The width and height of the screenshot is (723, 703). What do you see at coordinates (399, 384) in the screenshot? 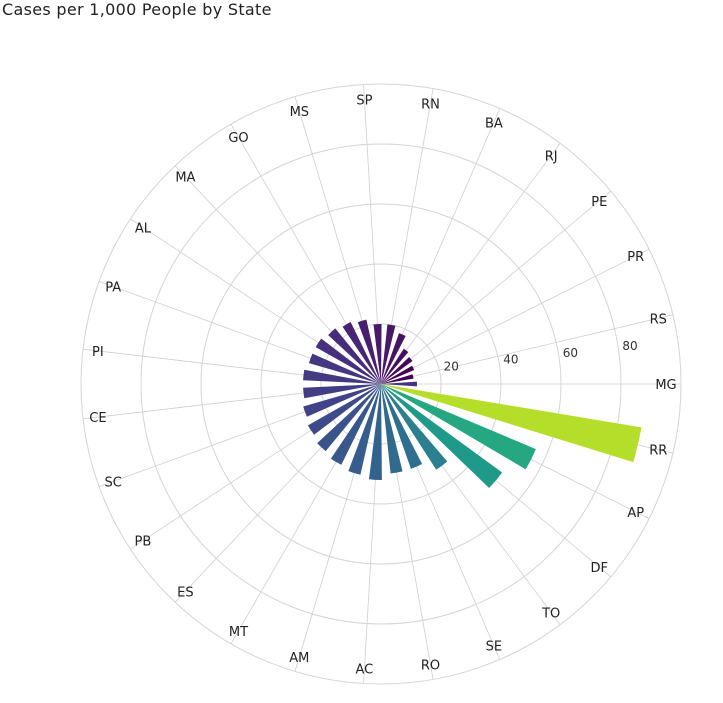
I see `bar-mg` at bounding box center [399, 384].